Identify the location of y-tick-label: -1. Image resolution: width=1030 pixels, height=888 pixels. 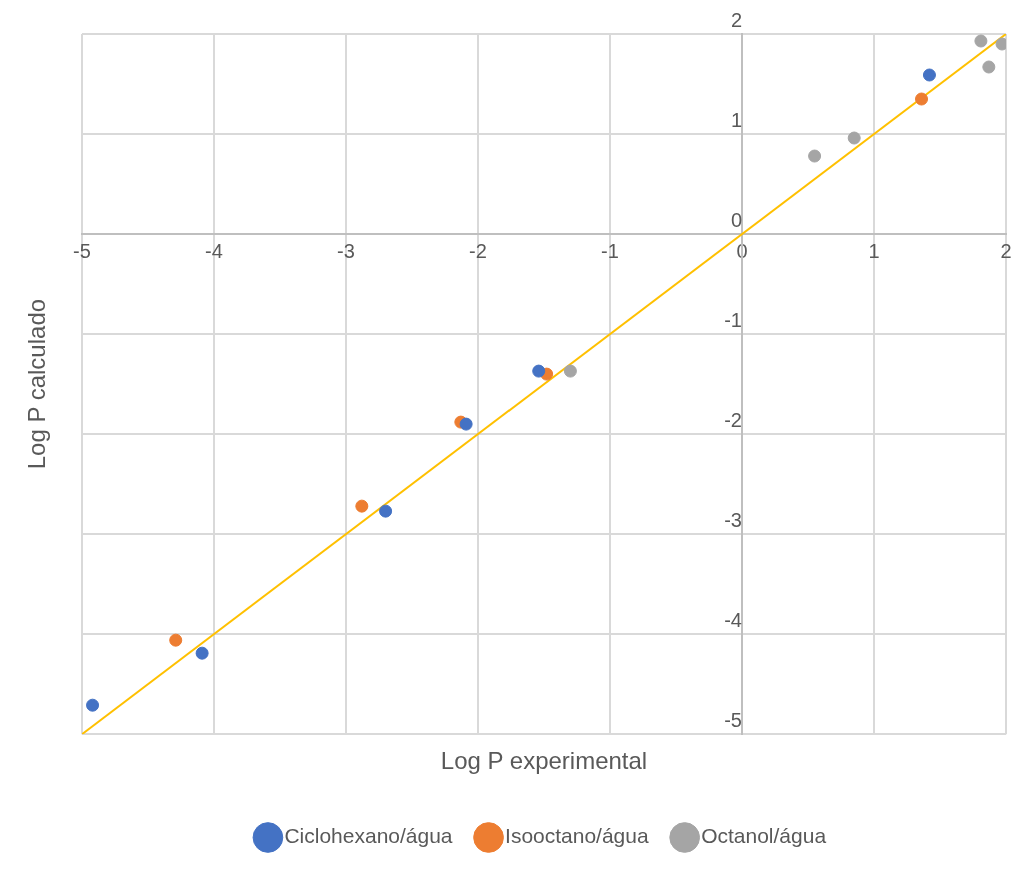
(733, 319).